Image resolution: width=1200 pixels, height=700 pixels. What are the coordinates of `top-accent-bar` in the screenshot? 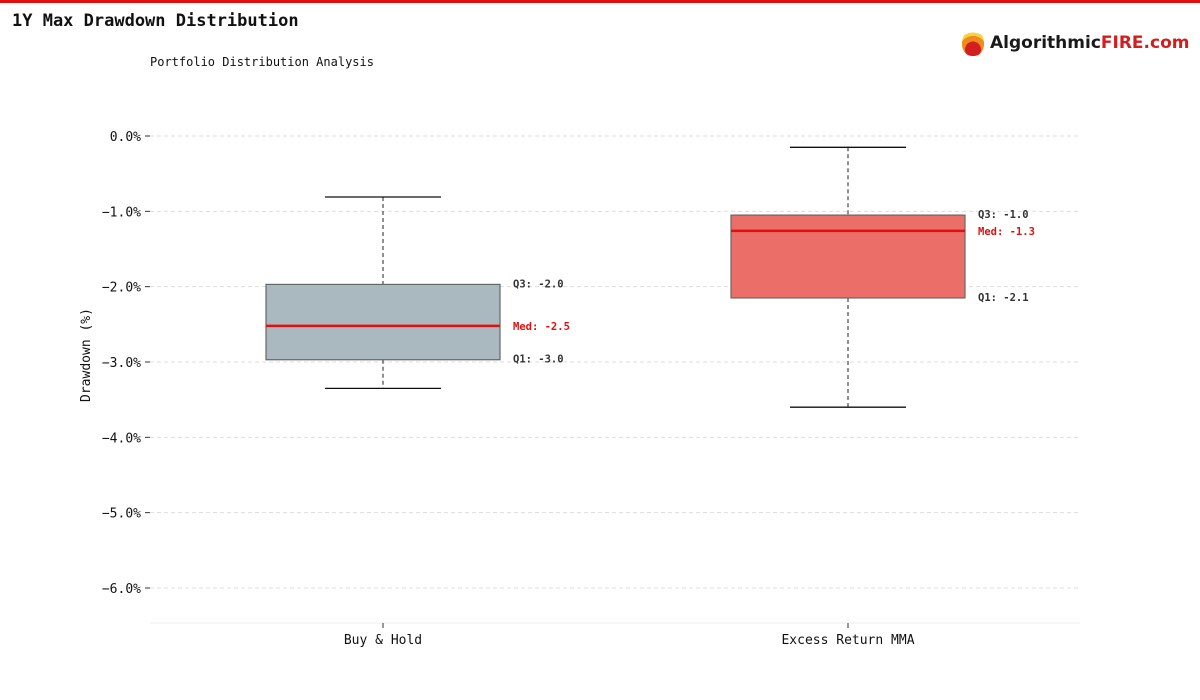 It's located at (600, 1).